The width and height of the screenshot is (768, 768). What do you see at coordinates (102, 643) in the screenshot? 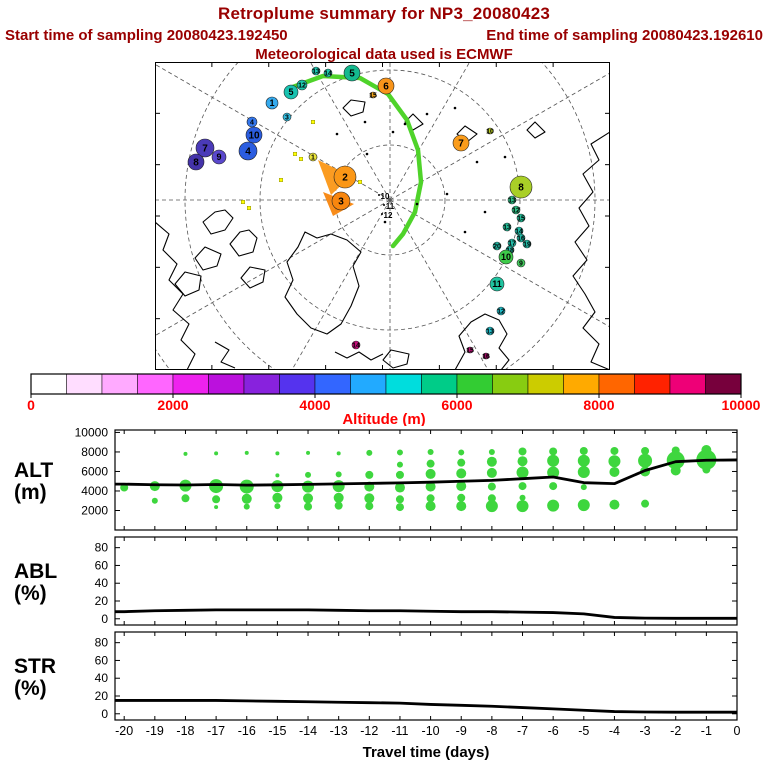
I see `str-ytick-label: 80` at bounding box center [102, 643].